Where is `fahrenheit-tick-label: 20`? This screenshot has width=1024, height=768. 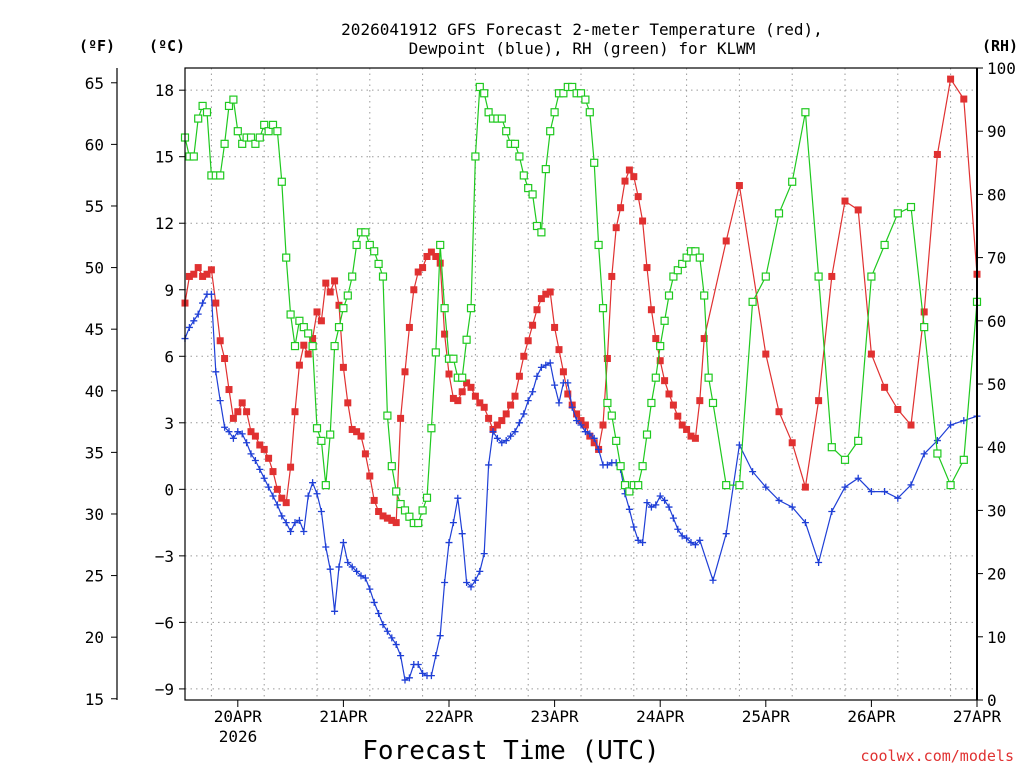
fahrenheit-tick-label: 20 is located at coordinates (94, 637).